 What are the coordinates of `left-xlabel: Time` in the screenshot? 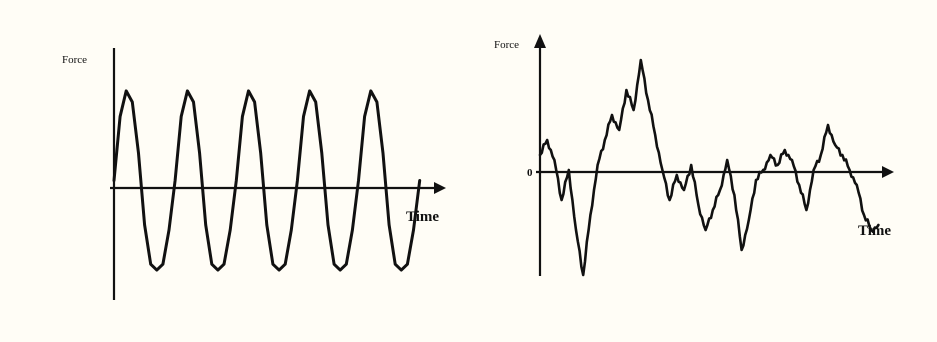 It's located at (422, 217).